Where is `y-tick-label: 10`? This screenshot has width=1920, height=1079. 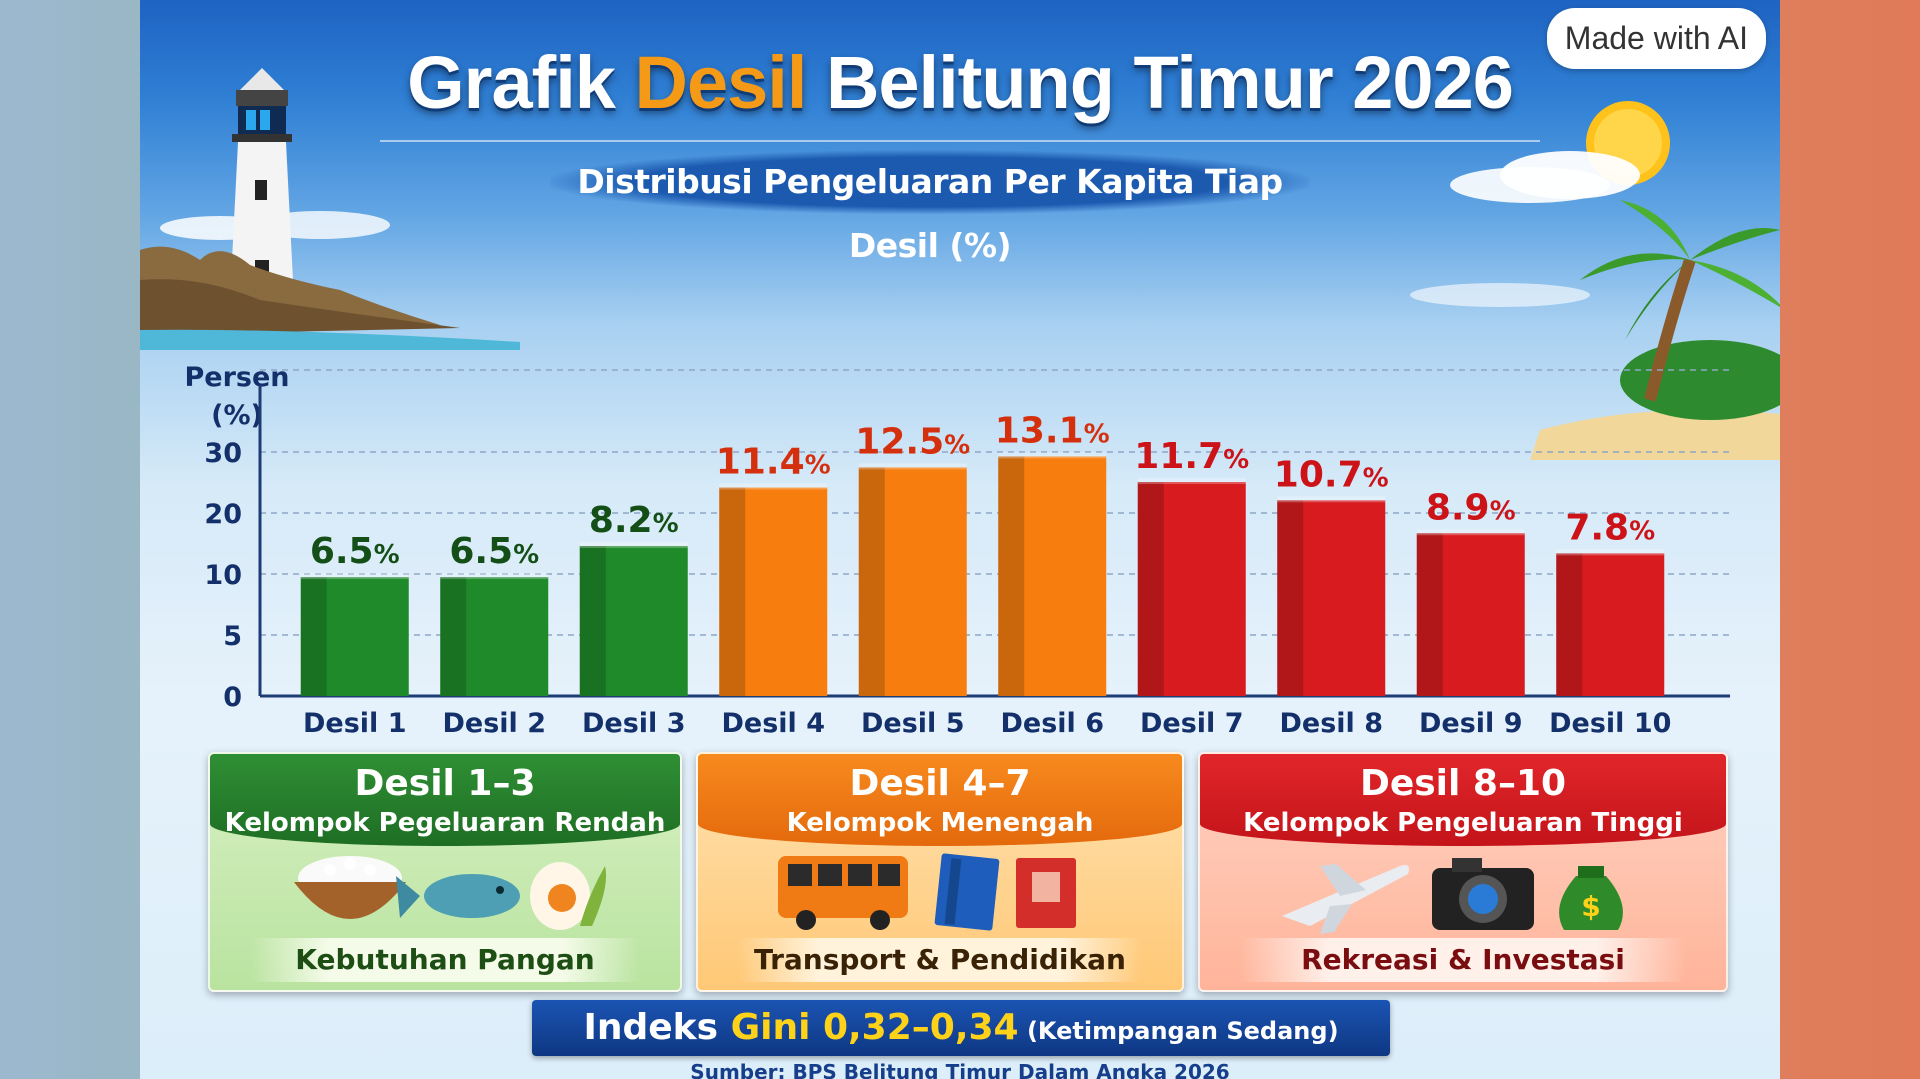 y-tick-label: 10 is located at coordinates (223, 575).